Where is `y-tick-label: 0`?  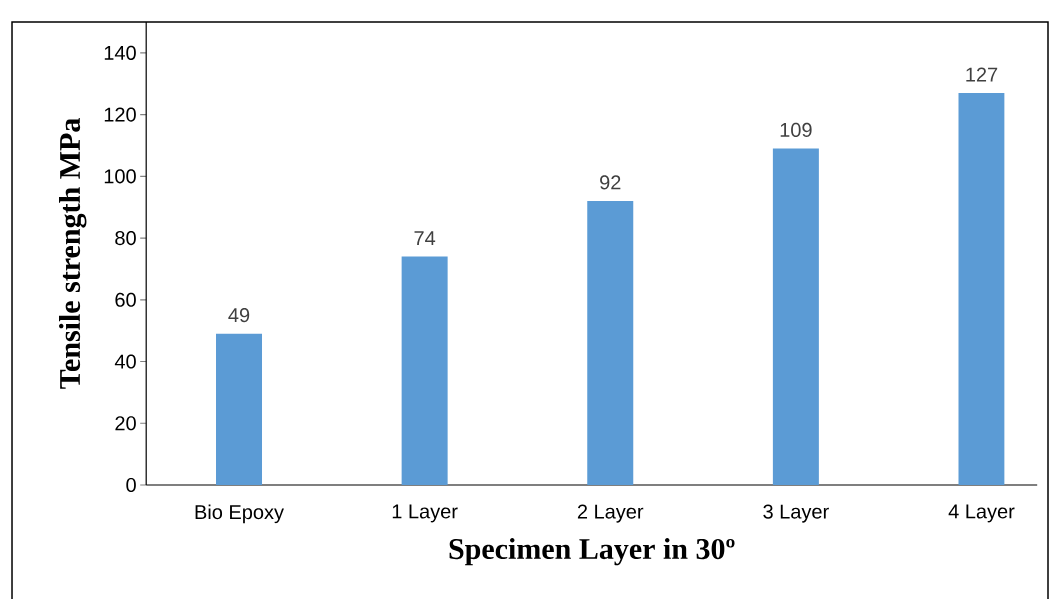 y-tick-label: 0 is located at coordinates (131, 485).